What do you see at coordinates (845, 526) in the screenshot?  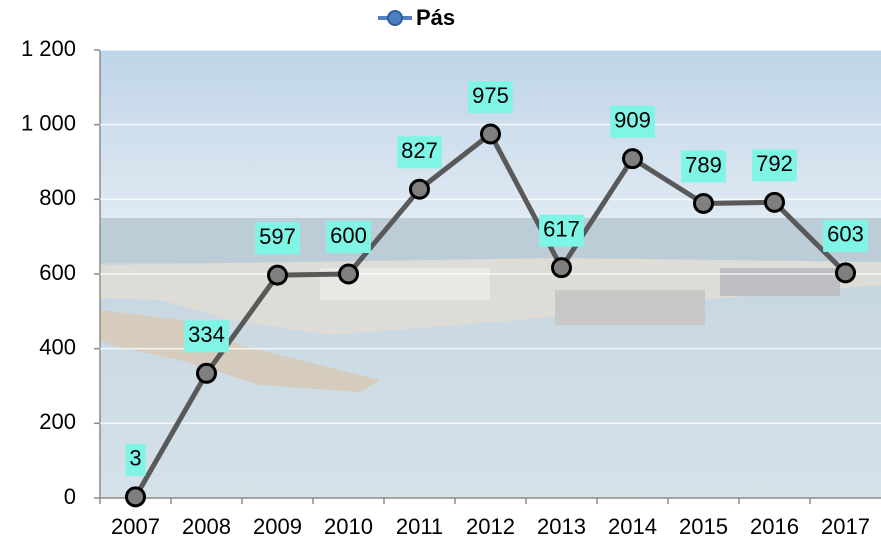 I see `x-tick-label: 2017` at bounding box center [845, 526].